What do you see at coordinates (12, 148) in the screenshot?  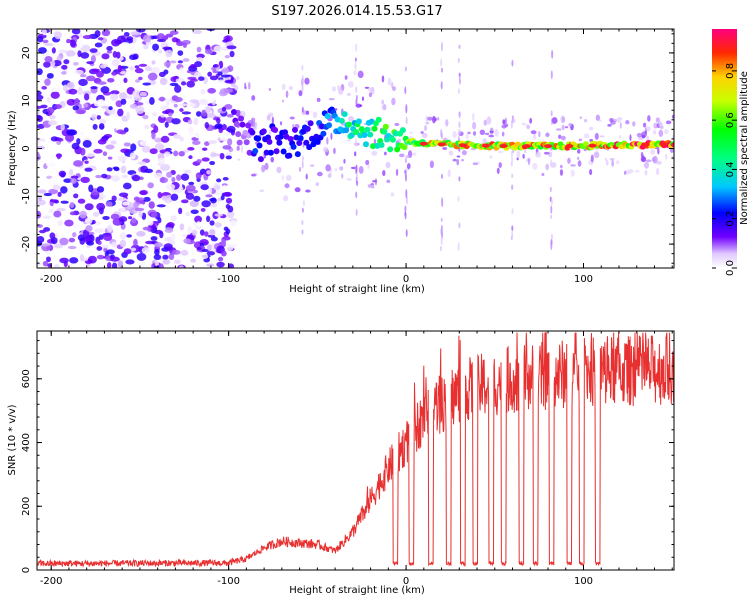 I see `spectrogram-y-axis-label: Frequency (Hz)` at bounding box center [12, 148].